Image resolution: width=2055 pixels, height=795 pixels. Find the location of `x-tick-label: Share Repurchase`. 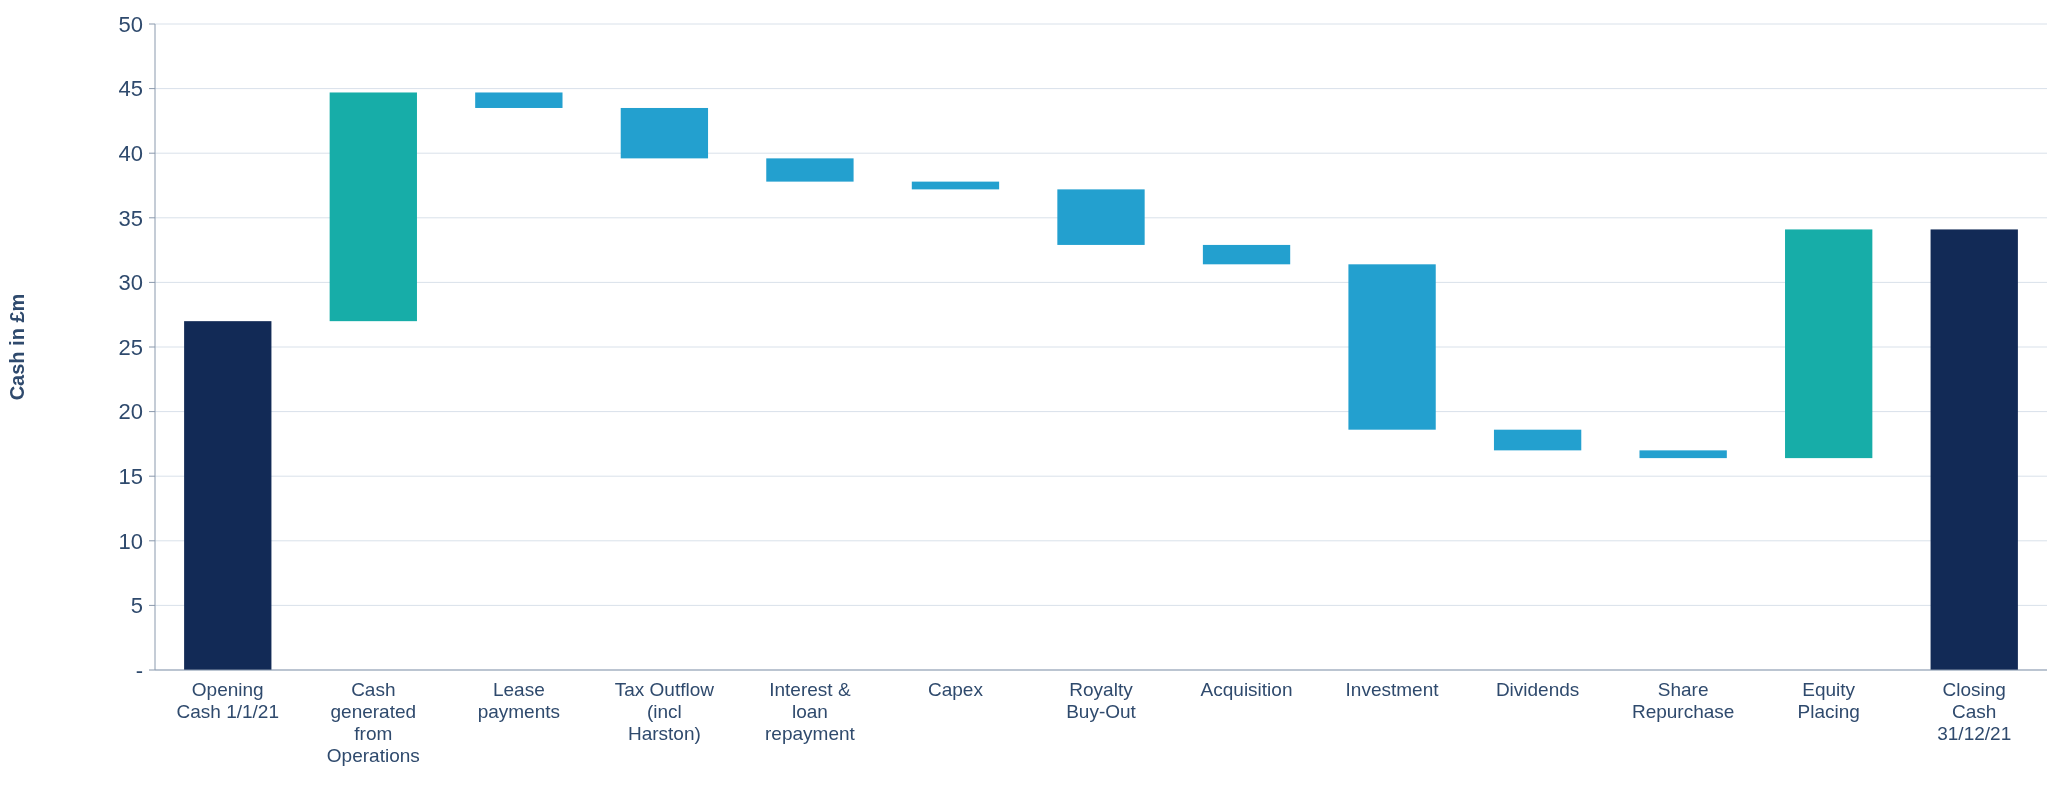

x-tick-label: Share Repurchase is located at coordinates (1683, 700).